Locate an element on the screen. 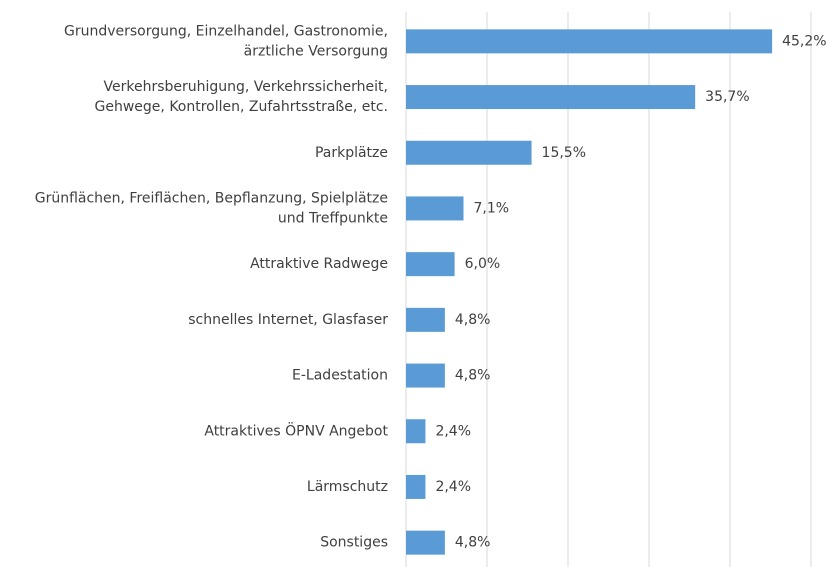 Image resolution: width=834 pixels, height=567 pixels. value-label: 15,5% is located at coordinates (564, 153).